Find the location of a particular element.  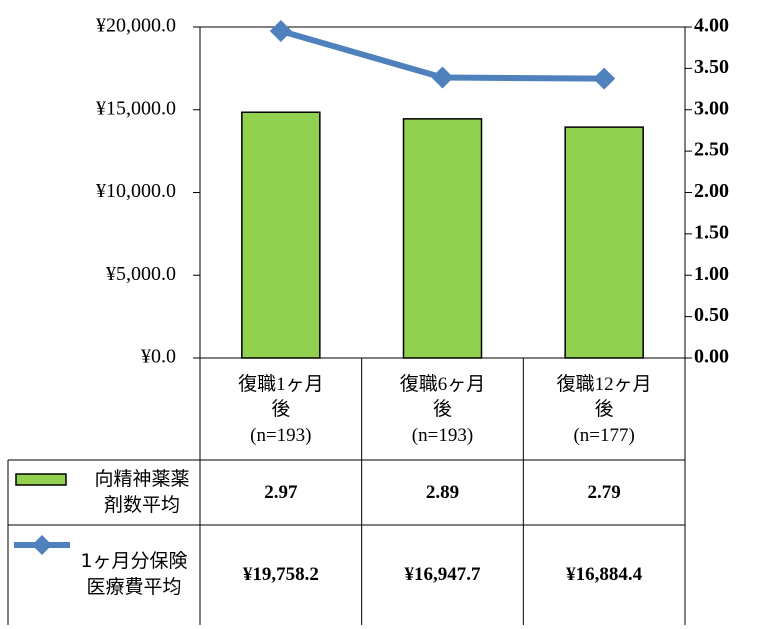

category-label: 復職1ヶ月後 (n=193) is located at coordinates (281, 409).